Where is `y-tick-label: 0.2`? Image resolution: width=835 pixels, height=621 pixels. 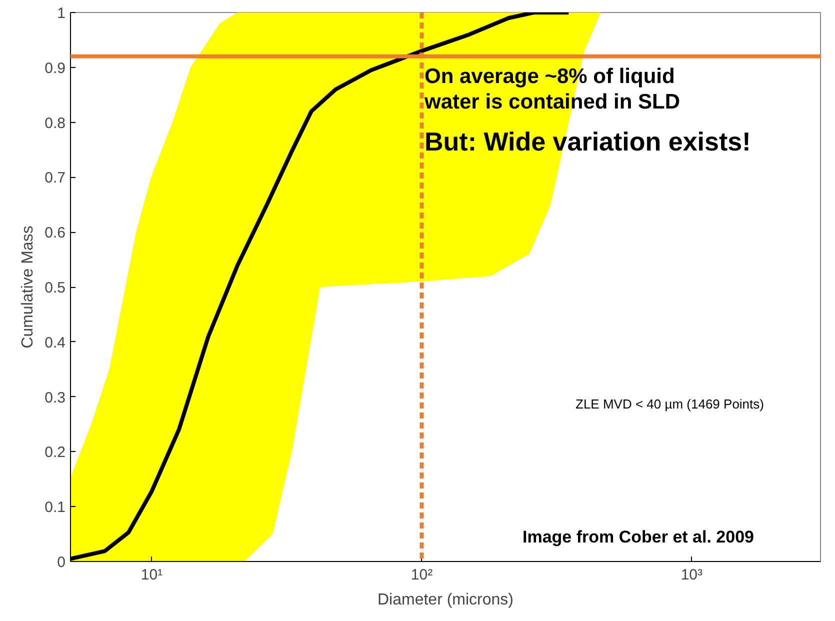
y-tick-label: 0.2 is located at coordinates (55, 453).